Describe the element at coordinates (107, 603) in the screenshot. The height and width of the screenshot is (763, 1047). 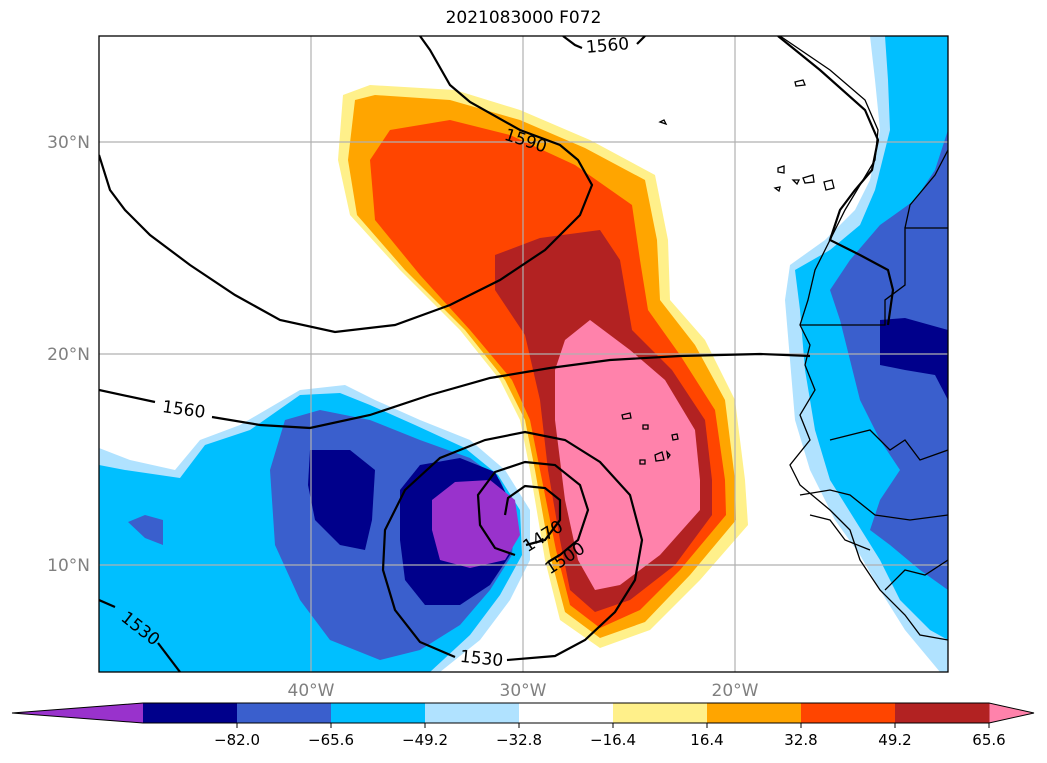
I see `contour-1530-sw` at that location.